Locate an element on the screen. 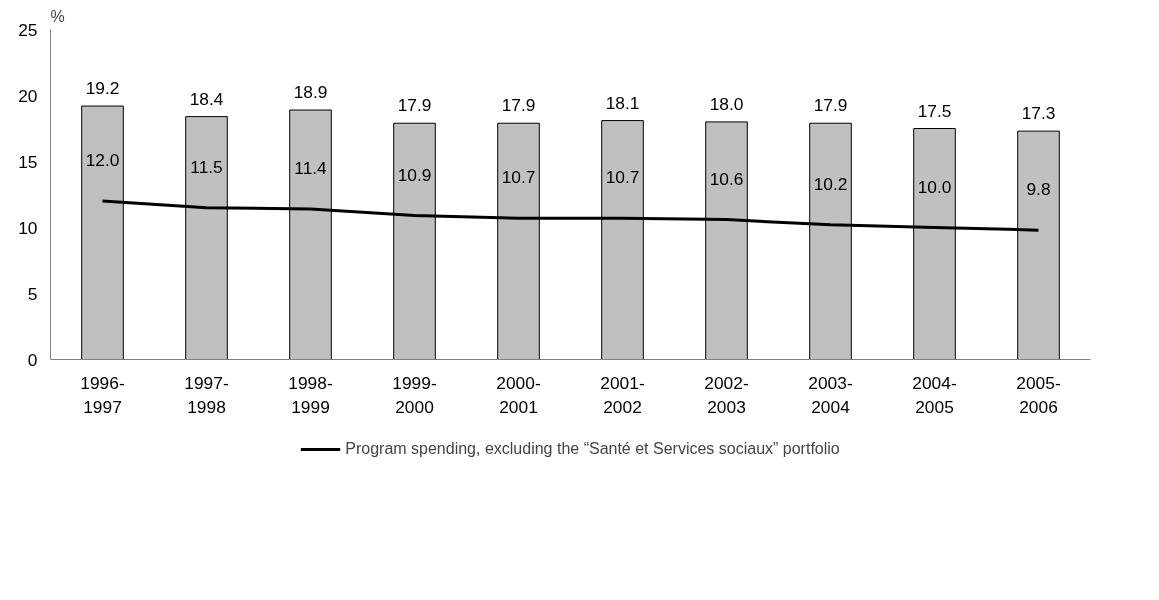  x-tick-label: 1999- 2000 is located at coordinates (414, 394).